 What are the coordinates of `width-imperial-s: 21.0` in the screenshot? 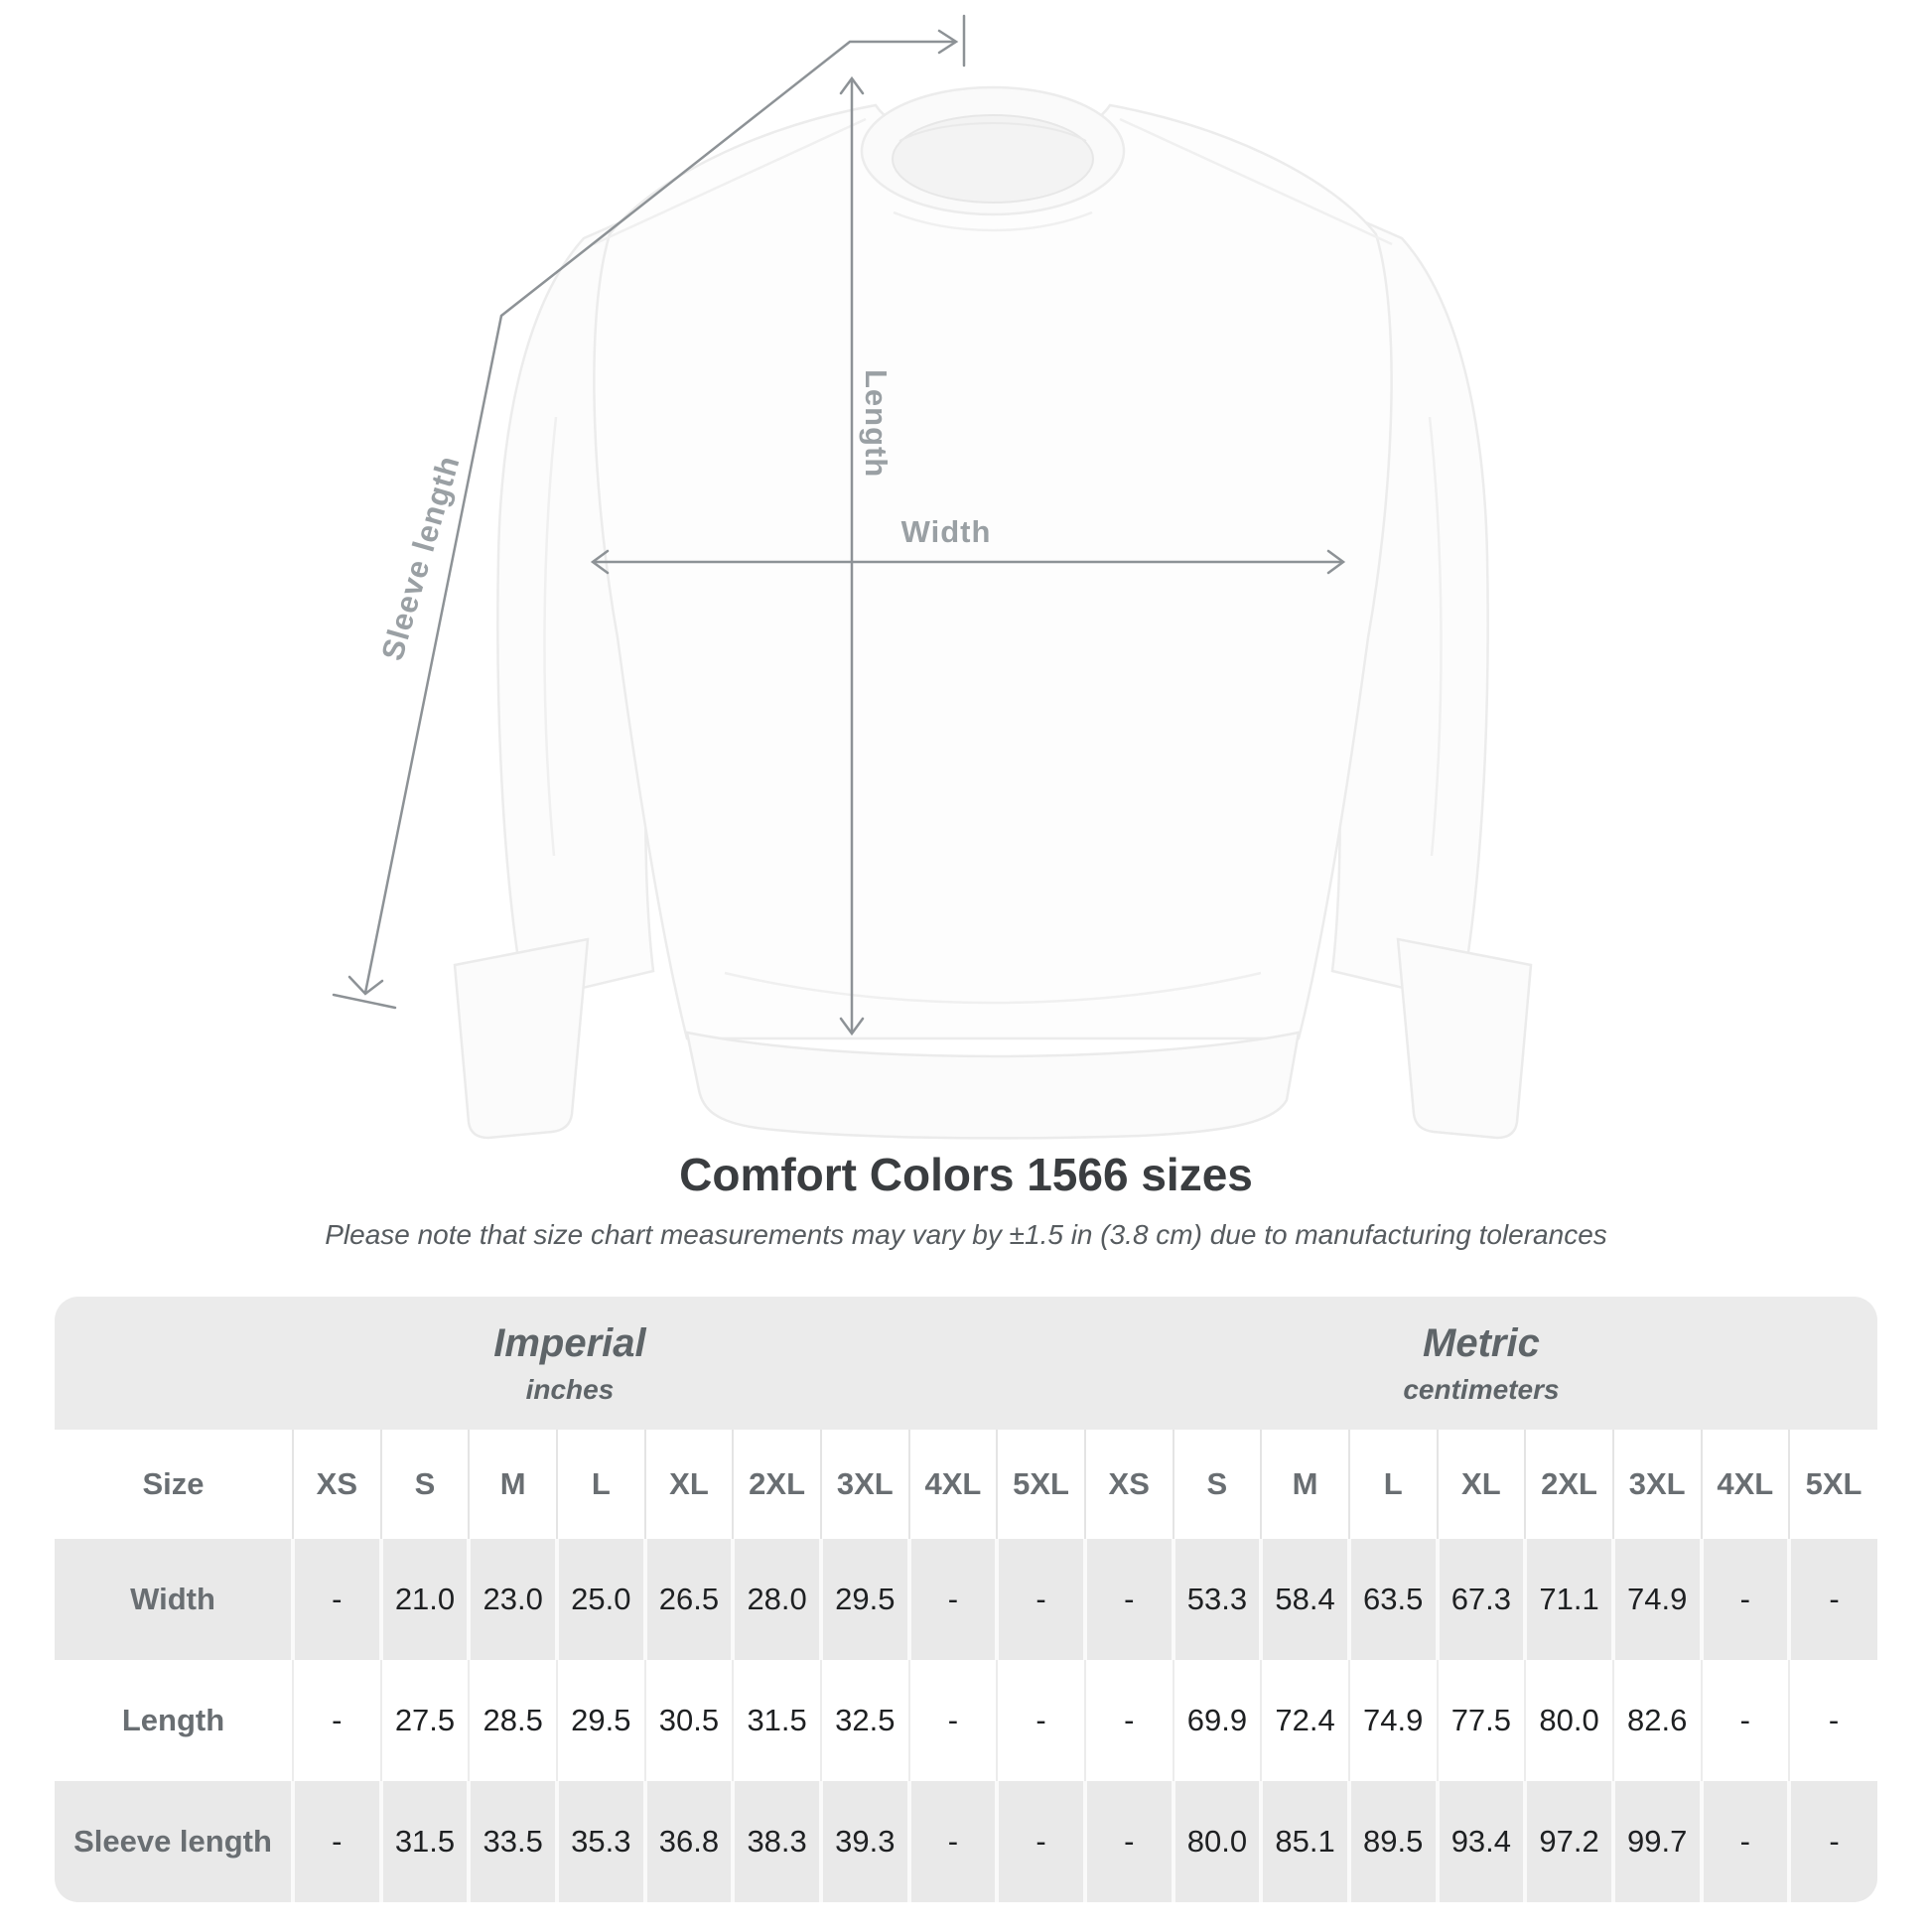 It's located at (424, 1600).